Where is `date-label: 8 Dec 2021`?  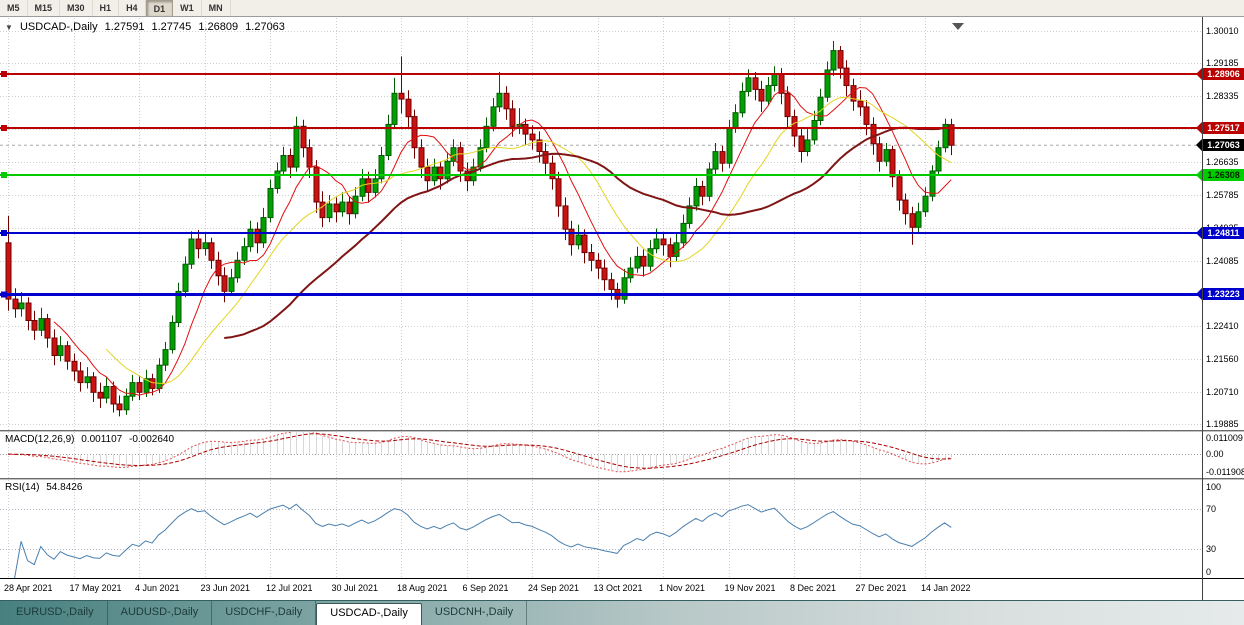 date-label: 8 Dec 2021 is located at coordinates (813, 588).